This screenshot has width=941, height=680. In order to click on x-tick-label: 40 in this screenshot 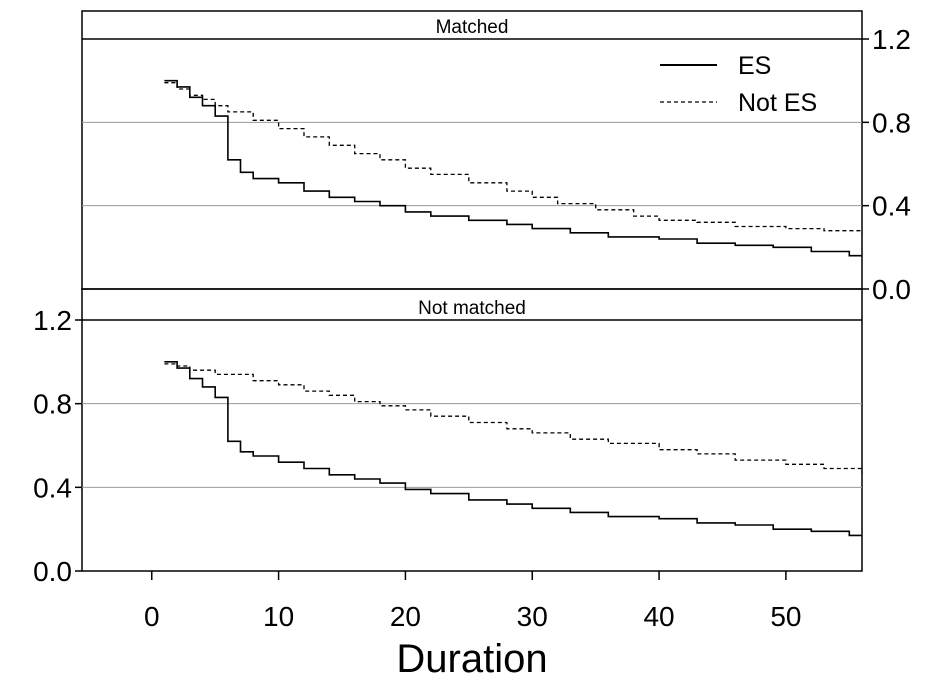, I will do `click(658, 616)`.